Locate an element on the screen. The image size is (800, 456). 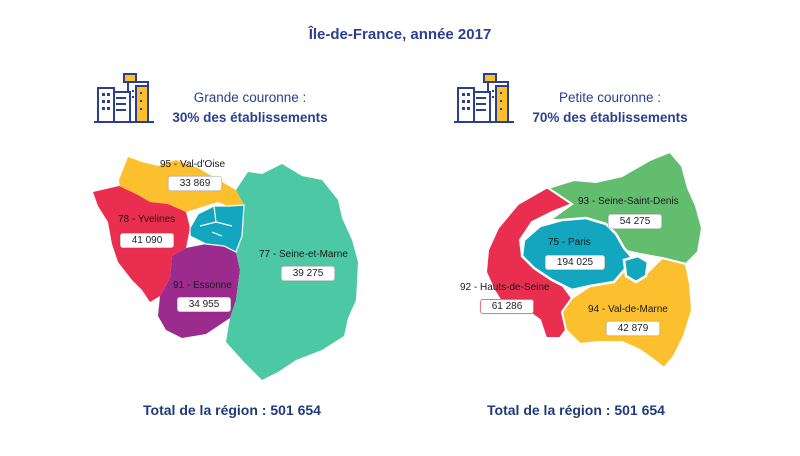
label-91: 91 - Essonne is located at coordinates (202, 285).